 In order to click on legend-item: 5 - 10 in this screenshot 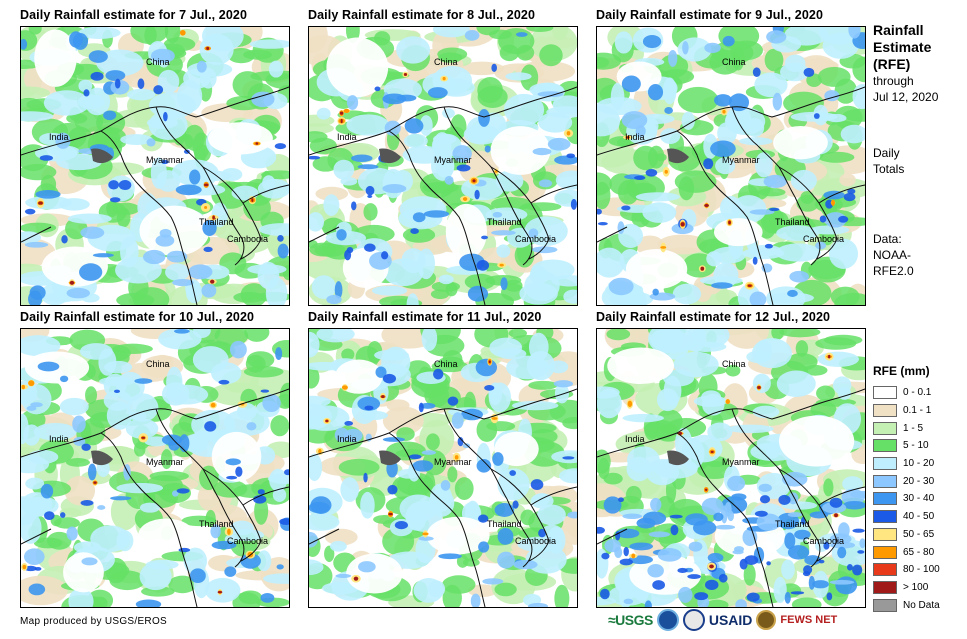, I will do `click(919, 446)`.